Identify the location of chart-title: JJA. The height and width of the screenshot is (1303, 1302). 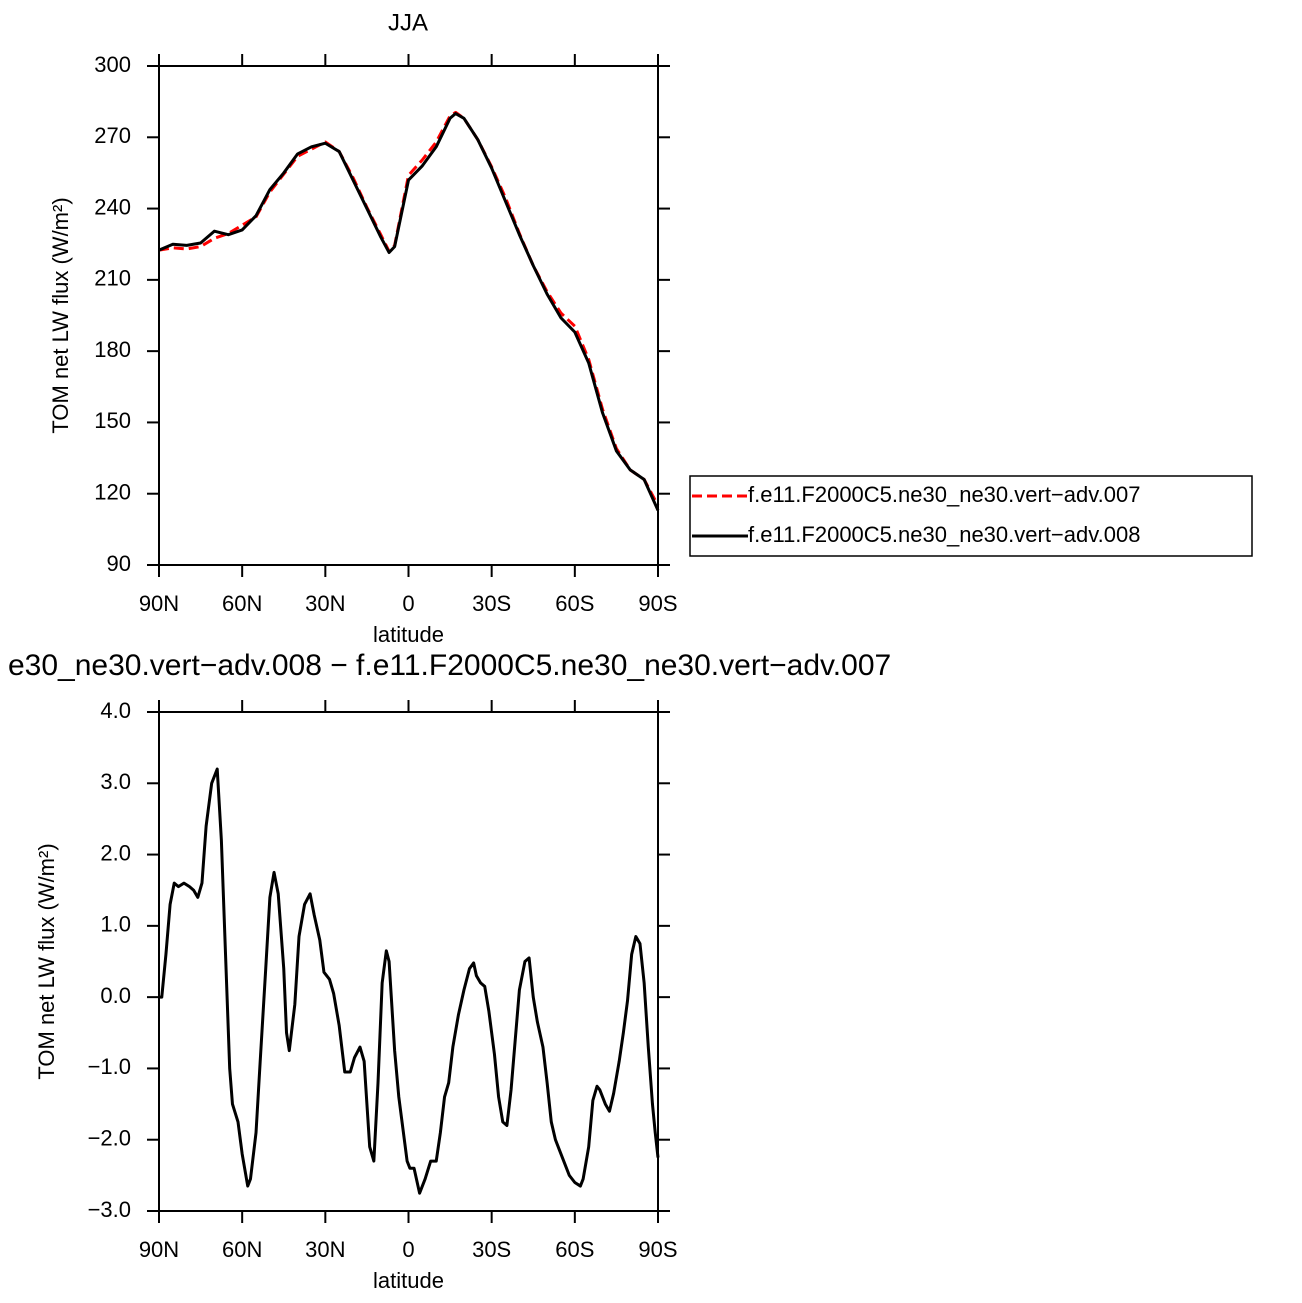
(408, 22).